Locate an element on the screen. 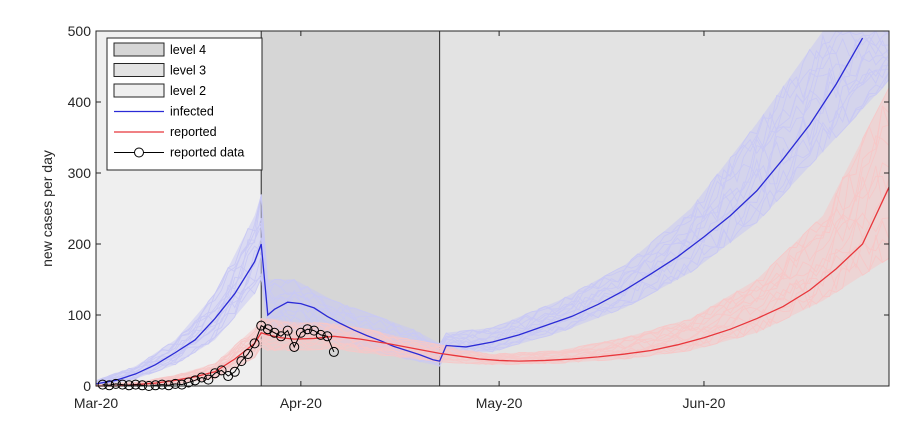 The image size is (916, 430). x-tick-label: Jun-20 is located at coordinates (704, 403).